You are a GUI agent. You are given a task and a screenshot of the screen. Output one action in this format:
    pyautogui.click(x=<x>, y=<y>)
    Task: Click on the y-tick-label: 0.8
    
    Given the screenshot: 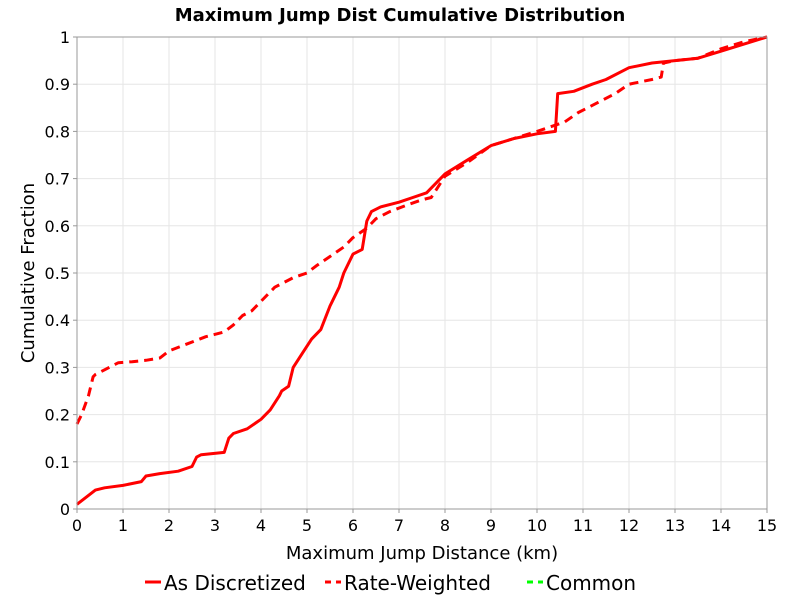 What is the action you would take?
    pyautogui.click(x=57, y=131)
    